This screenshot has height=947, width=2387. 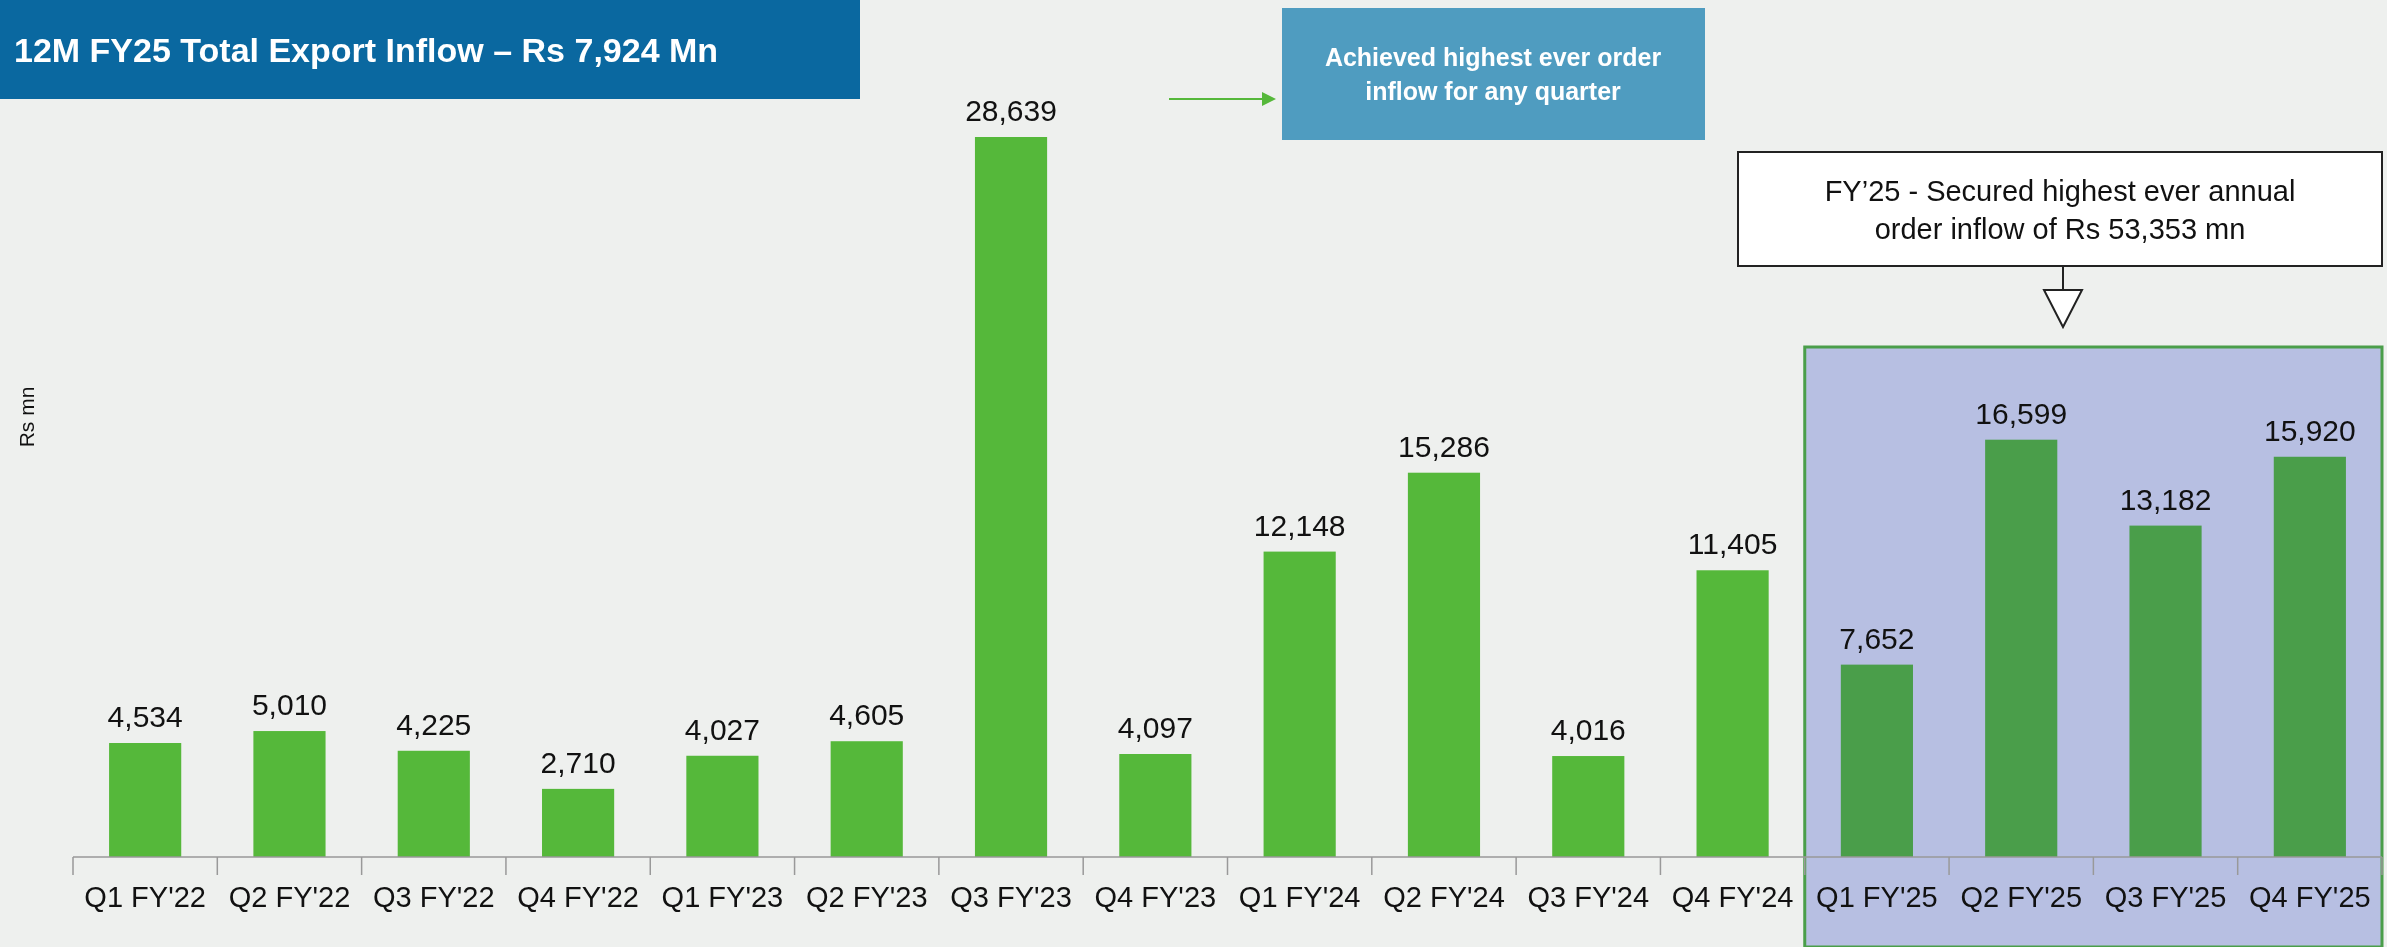 I want to click on x-tick-label: Q2 FY'23, so click(x=866, y=897).